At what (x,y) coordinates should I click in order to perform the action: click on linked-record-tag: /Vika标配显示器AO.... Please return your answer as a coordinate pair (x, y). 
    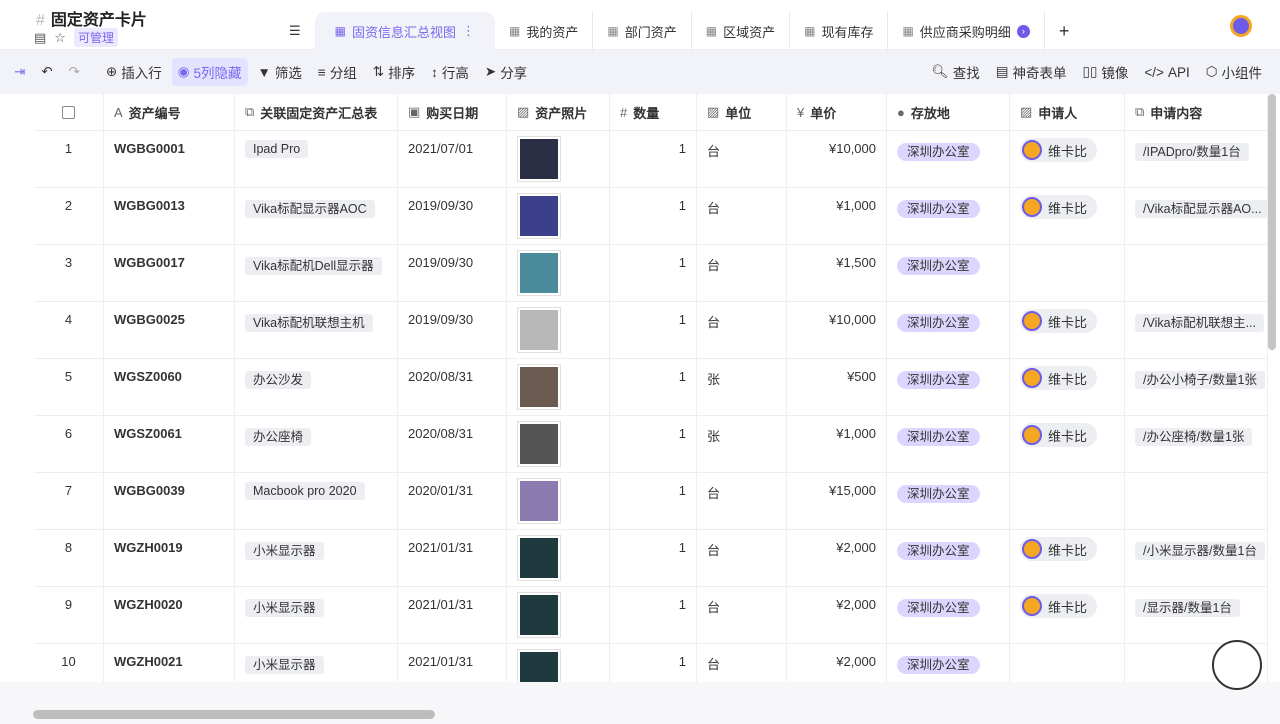
    Looking at the image, I should click on (1201, 209).